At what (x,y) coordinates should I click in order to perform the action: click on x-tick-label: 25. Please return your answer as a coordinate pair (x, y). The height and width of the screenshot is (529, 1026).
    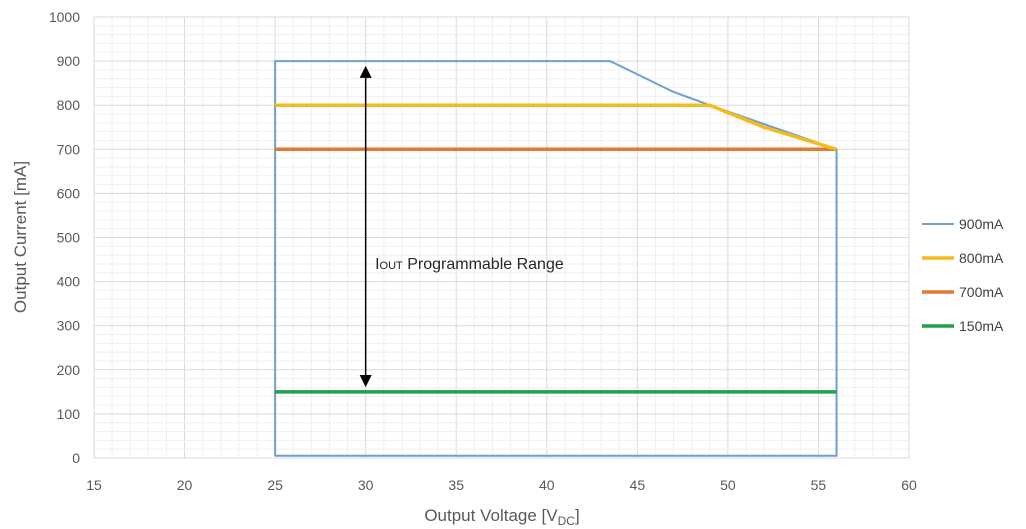
    Looking at the image, I should click on (275, 485).